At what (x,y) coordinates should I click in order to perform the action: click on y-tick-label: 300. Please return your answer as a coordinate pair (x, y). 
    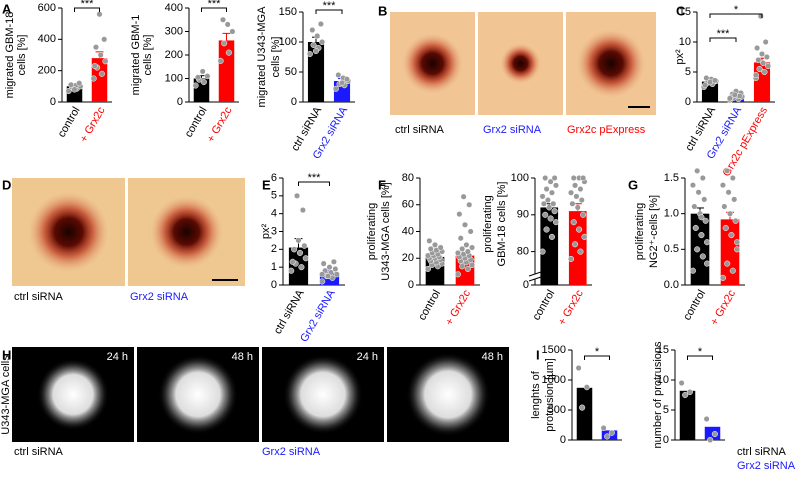
    Looking at the image, I should click on (174, 31).